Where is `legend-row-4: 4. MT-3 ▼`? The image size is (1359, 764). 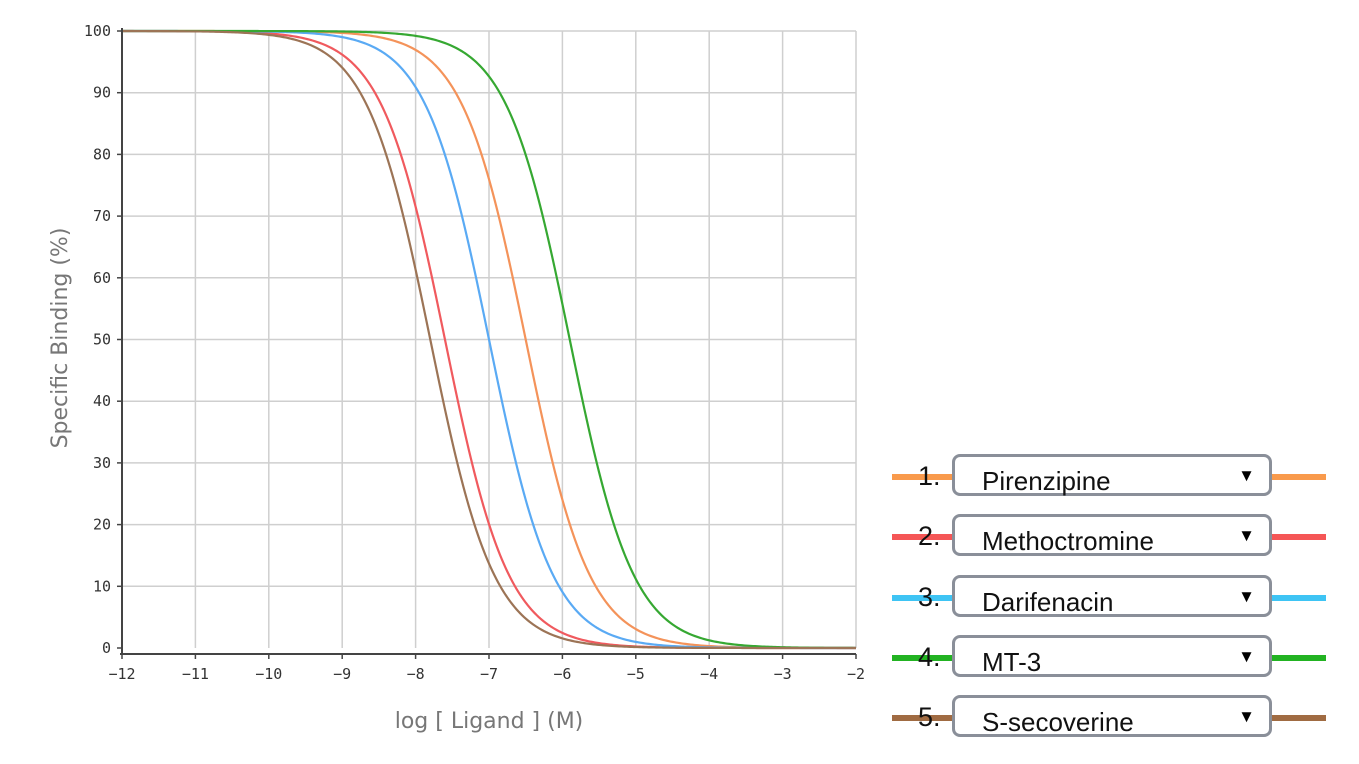
legend-row-4: 4. MT-3 ▼ is located at coordinates (1108, 657).